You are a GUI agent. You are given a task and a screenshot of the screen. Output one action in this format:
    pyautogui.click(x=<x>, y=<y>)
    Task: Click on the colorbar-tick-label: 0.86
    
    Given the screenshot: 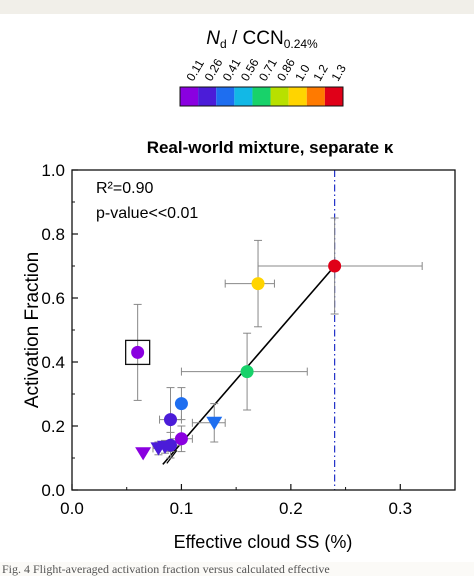 What is the action you would take?
    pyautogui.click(x=286, y=70)
    